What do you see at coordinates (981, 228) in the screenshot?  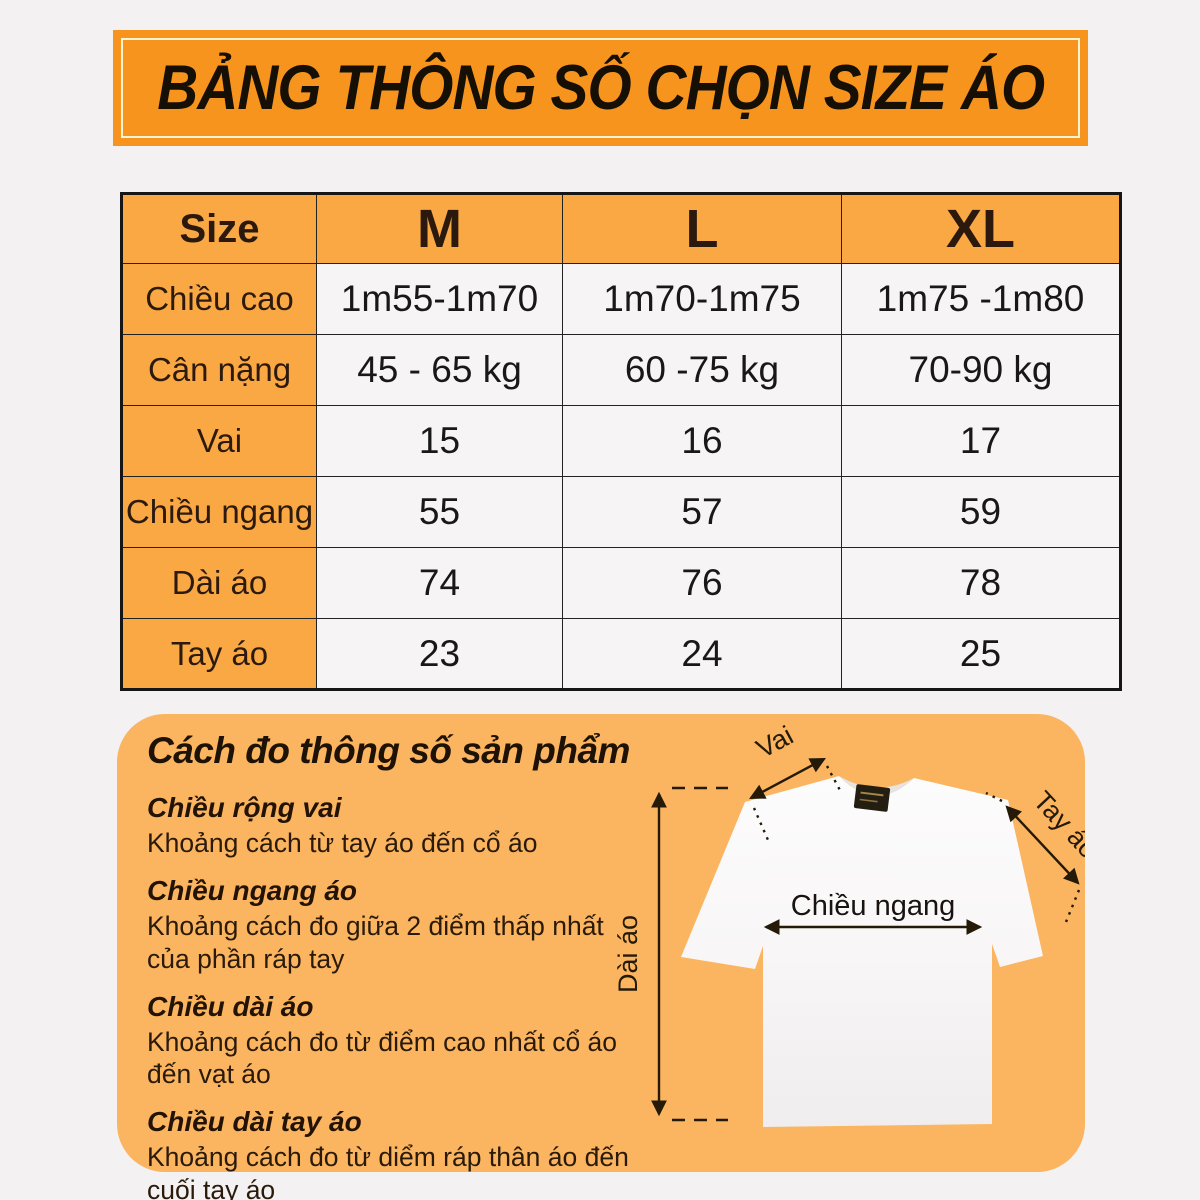 I see `column-header-xl: XL` at bounding box center [981, 228].